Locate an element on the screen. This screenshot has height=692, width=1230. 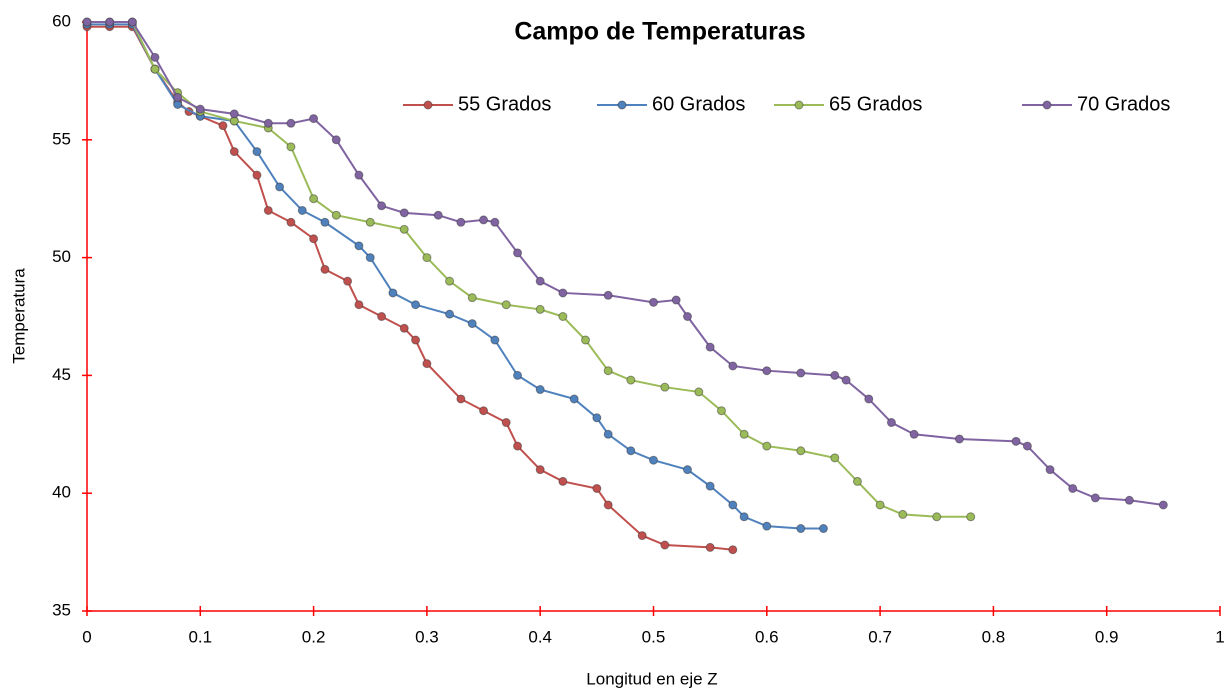
y-tick-label: 45 is located at coordinates (61, 374).